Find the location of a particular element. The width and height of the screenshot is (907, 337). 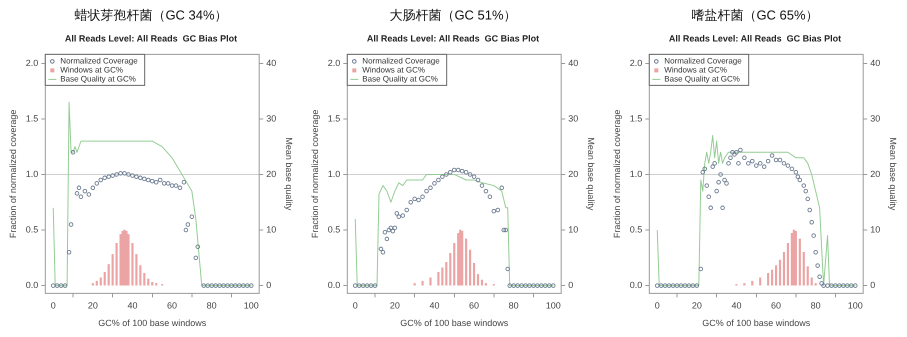

y2-axis-title: Mean base quality is located at coordinates (893, 174).